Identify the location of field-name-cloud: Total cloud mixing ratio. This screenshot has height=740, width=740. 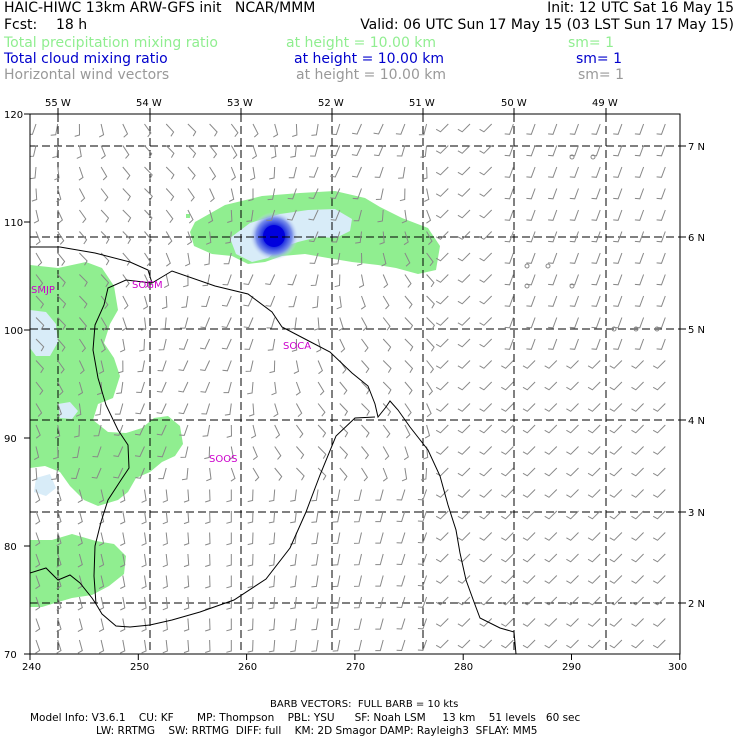
(86, 59).